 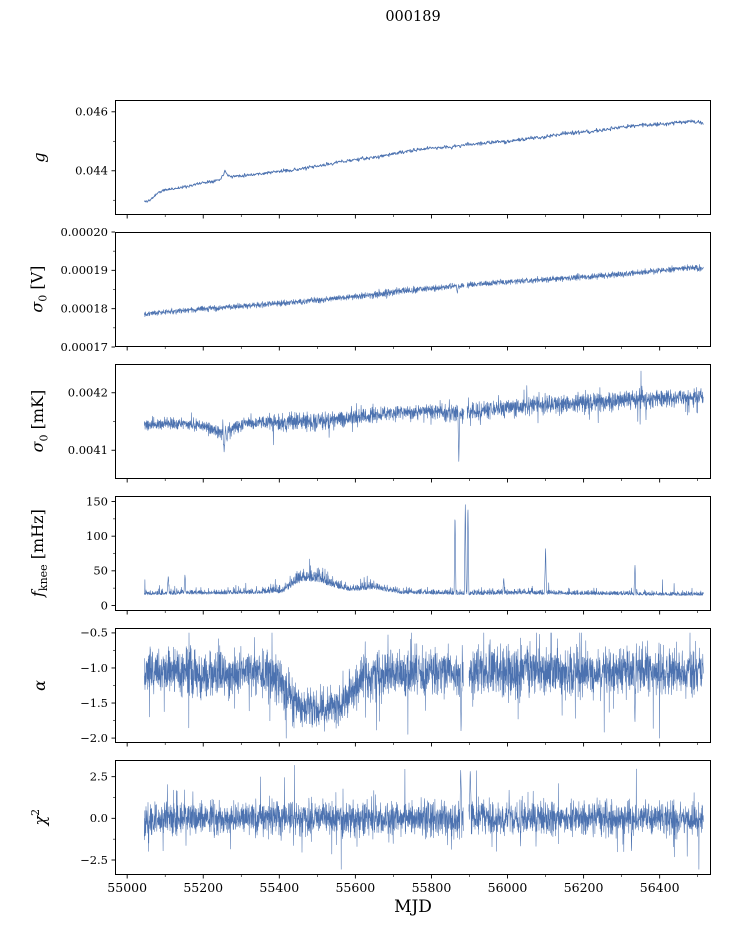 What do you see at coordinates (84, 347) in the screenshot?
I see `y-tick-label: 0.00017` at bounding box center [84, 347].